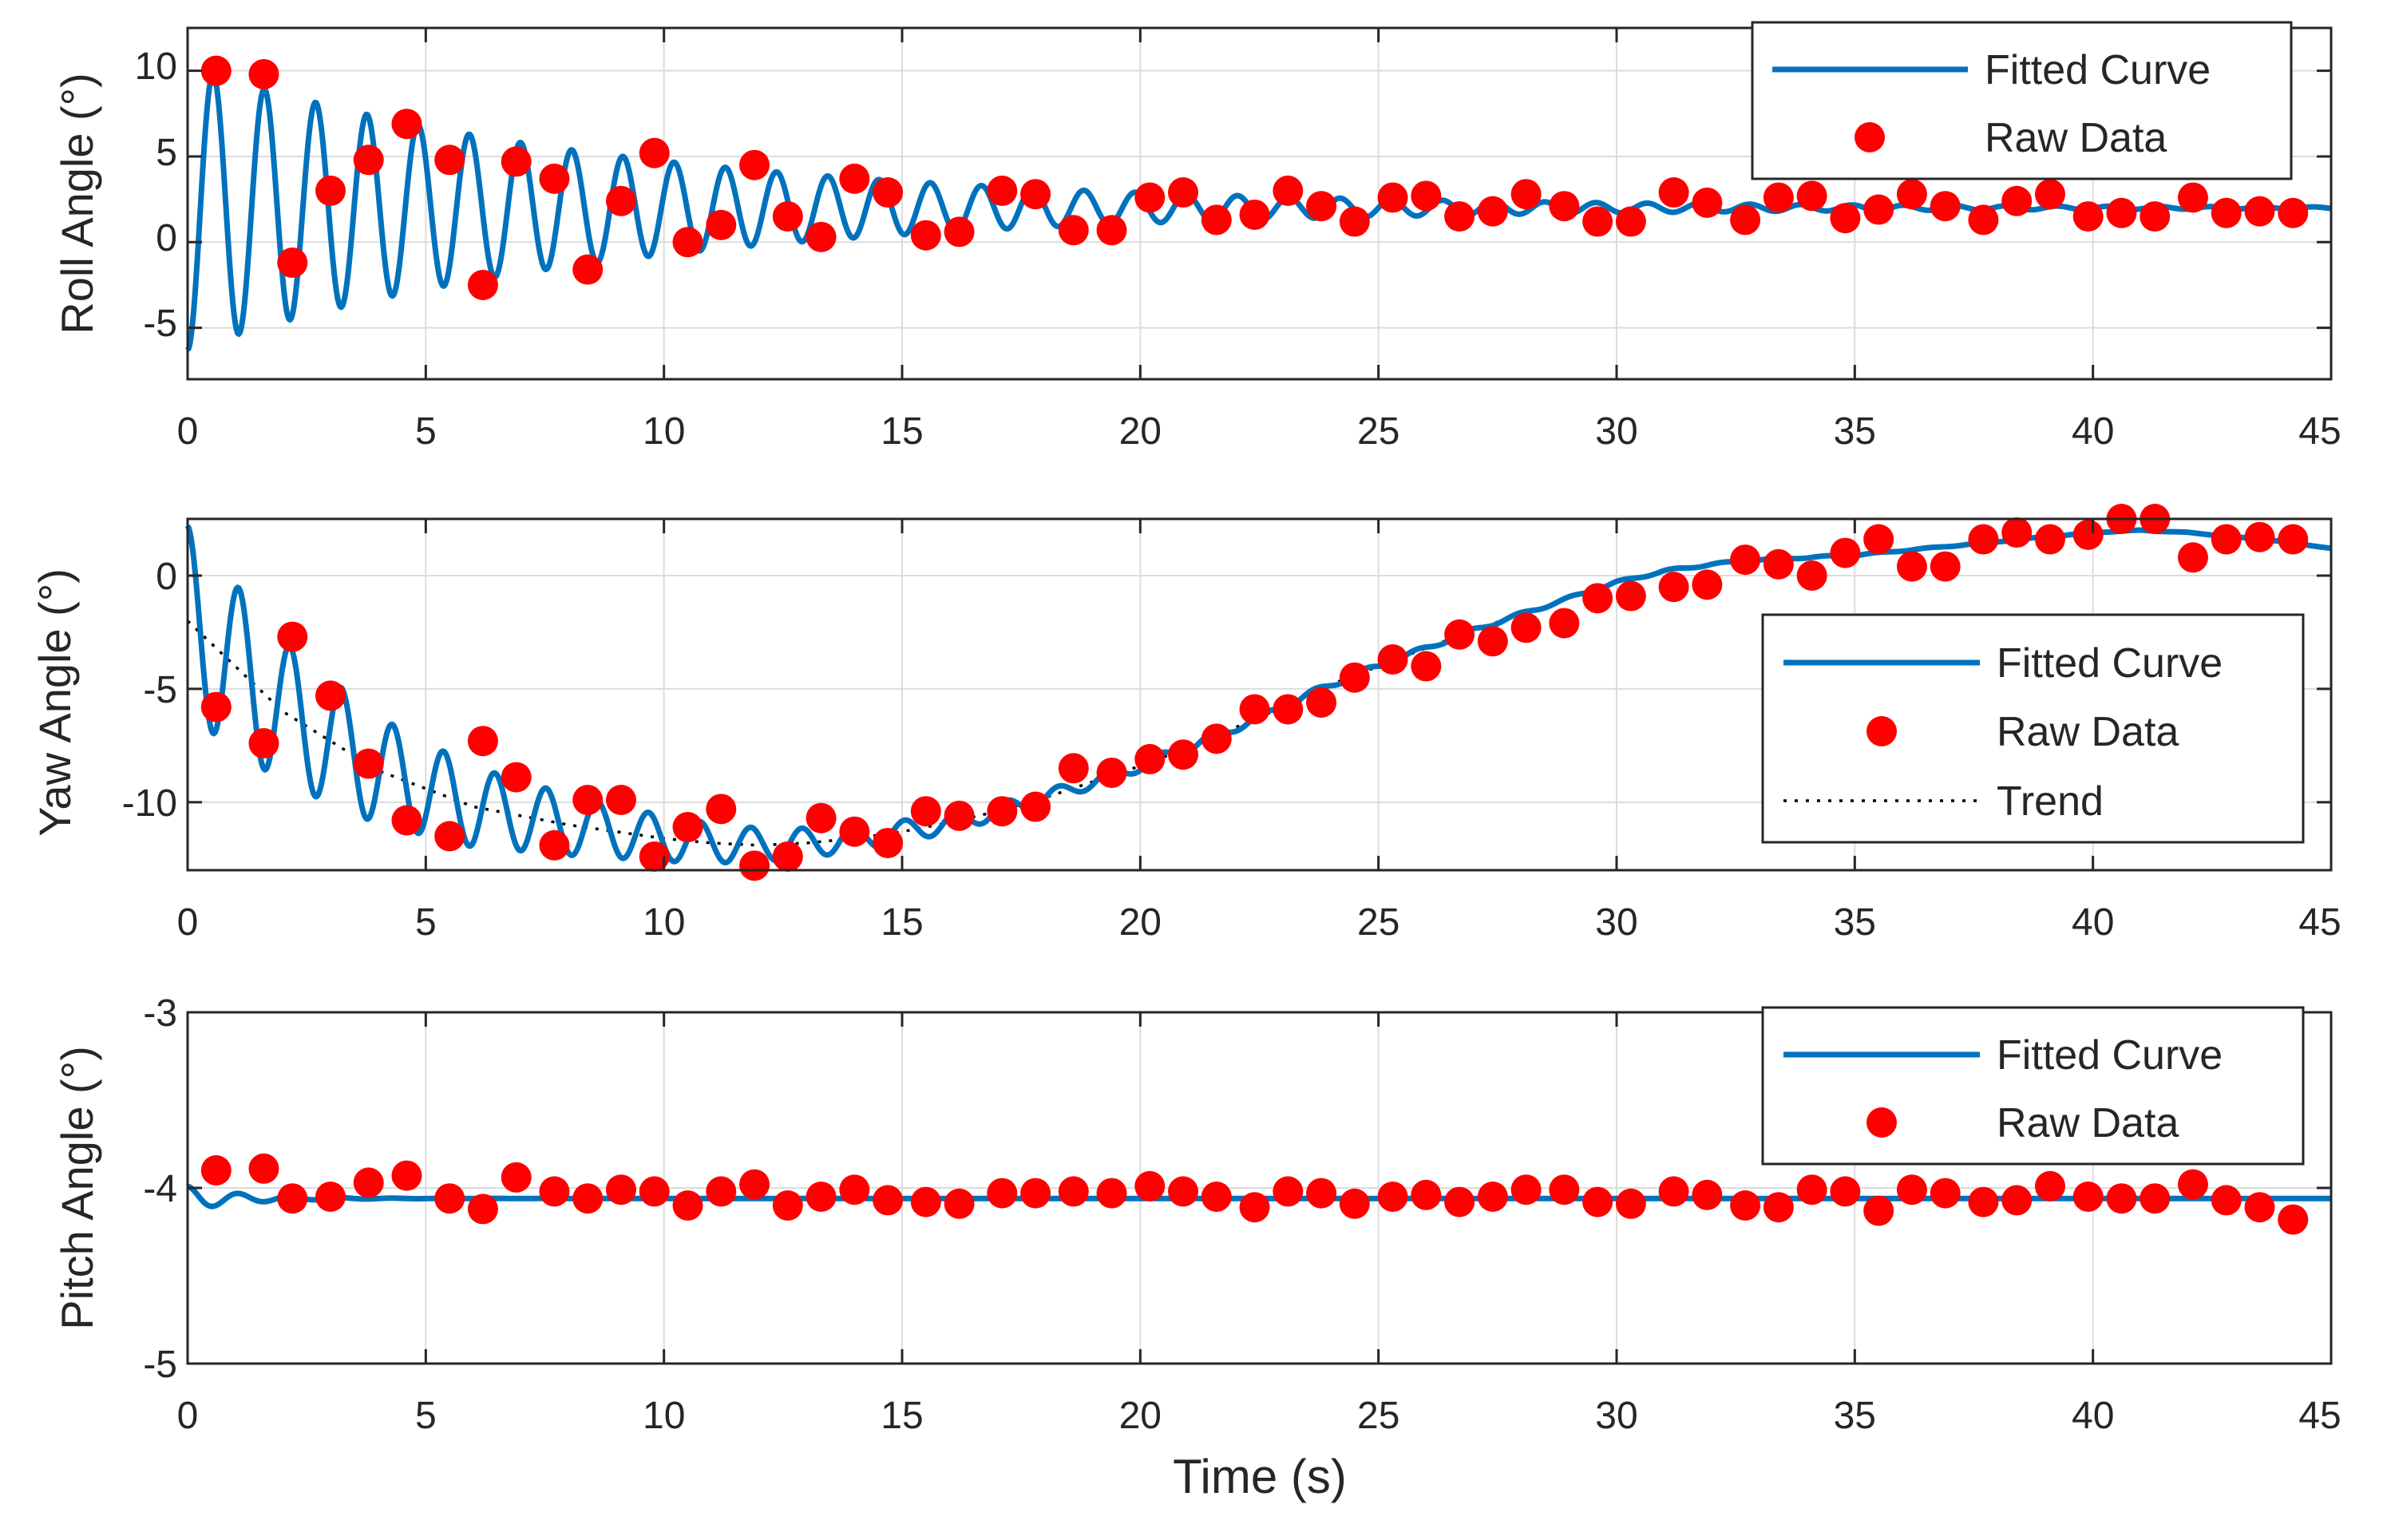 The height and width of the screenshot is (1540, 2383). I want to click on yaw-legend-trend-label: Trend, so click(2050, 801).